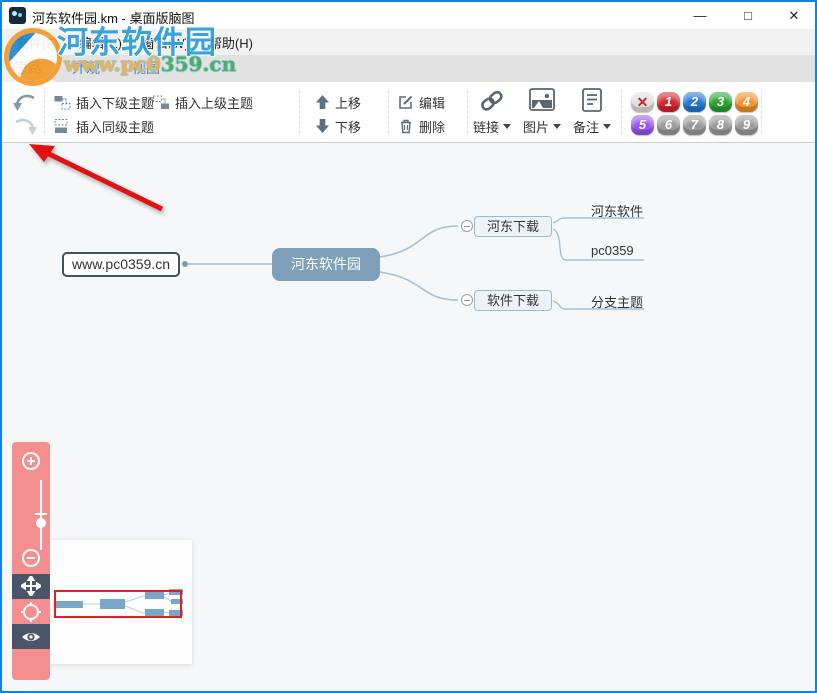 The width and height of the screenshot is (817, 693). I want to click on undo-icon, so click(24, 102).